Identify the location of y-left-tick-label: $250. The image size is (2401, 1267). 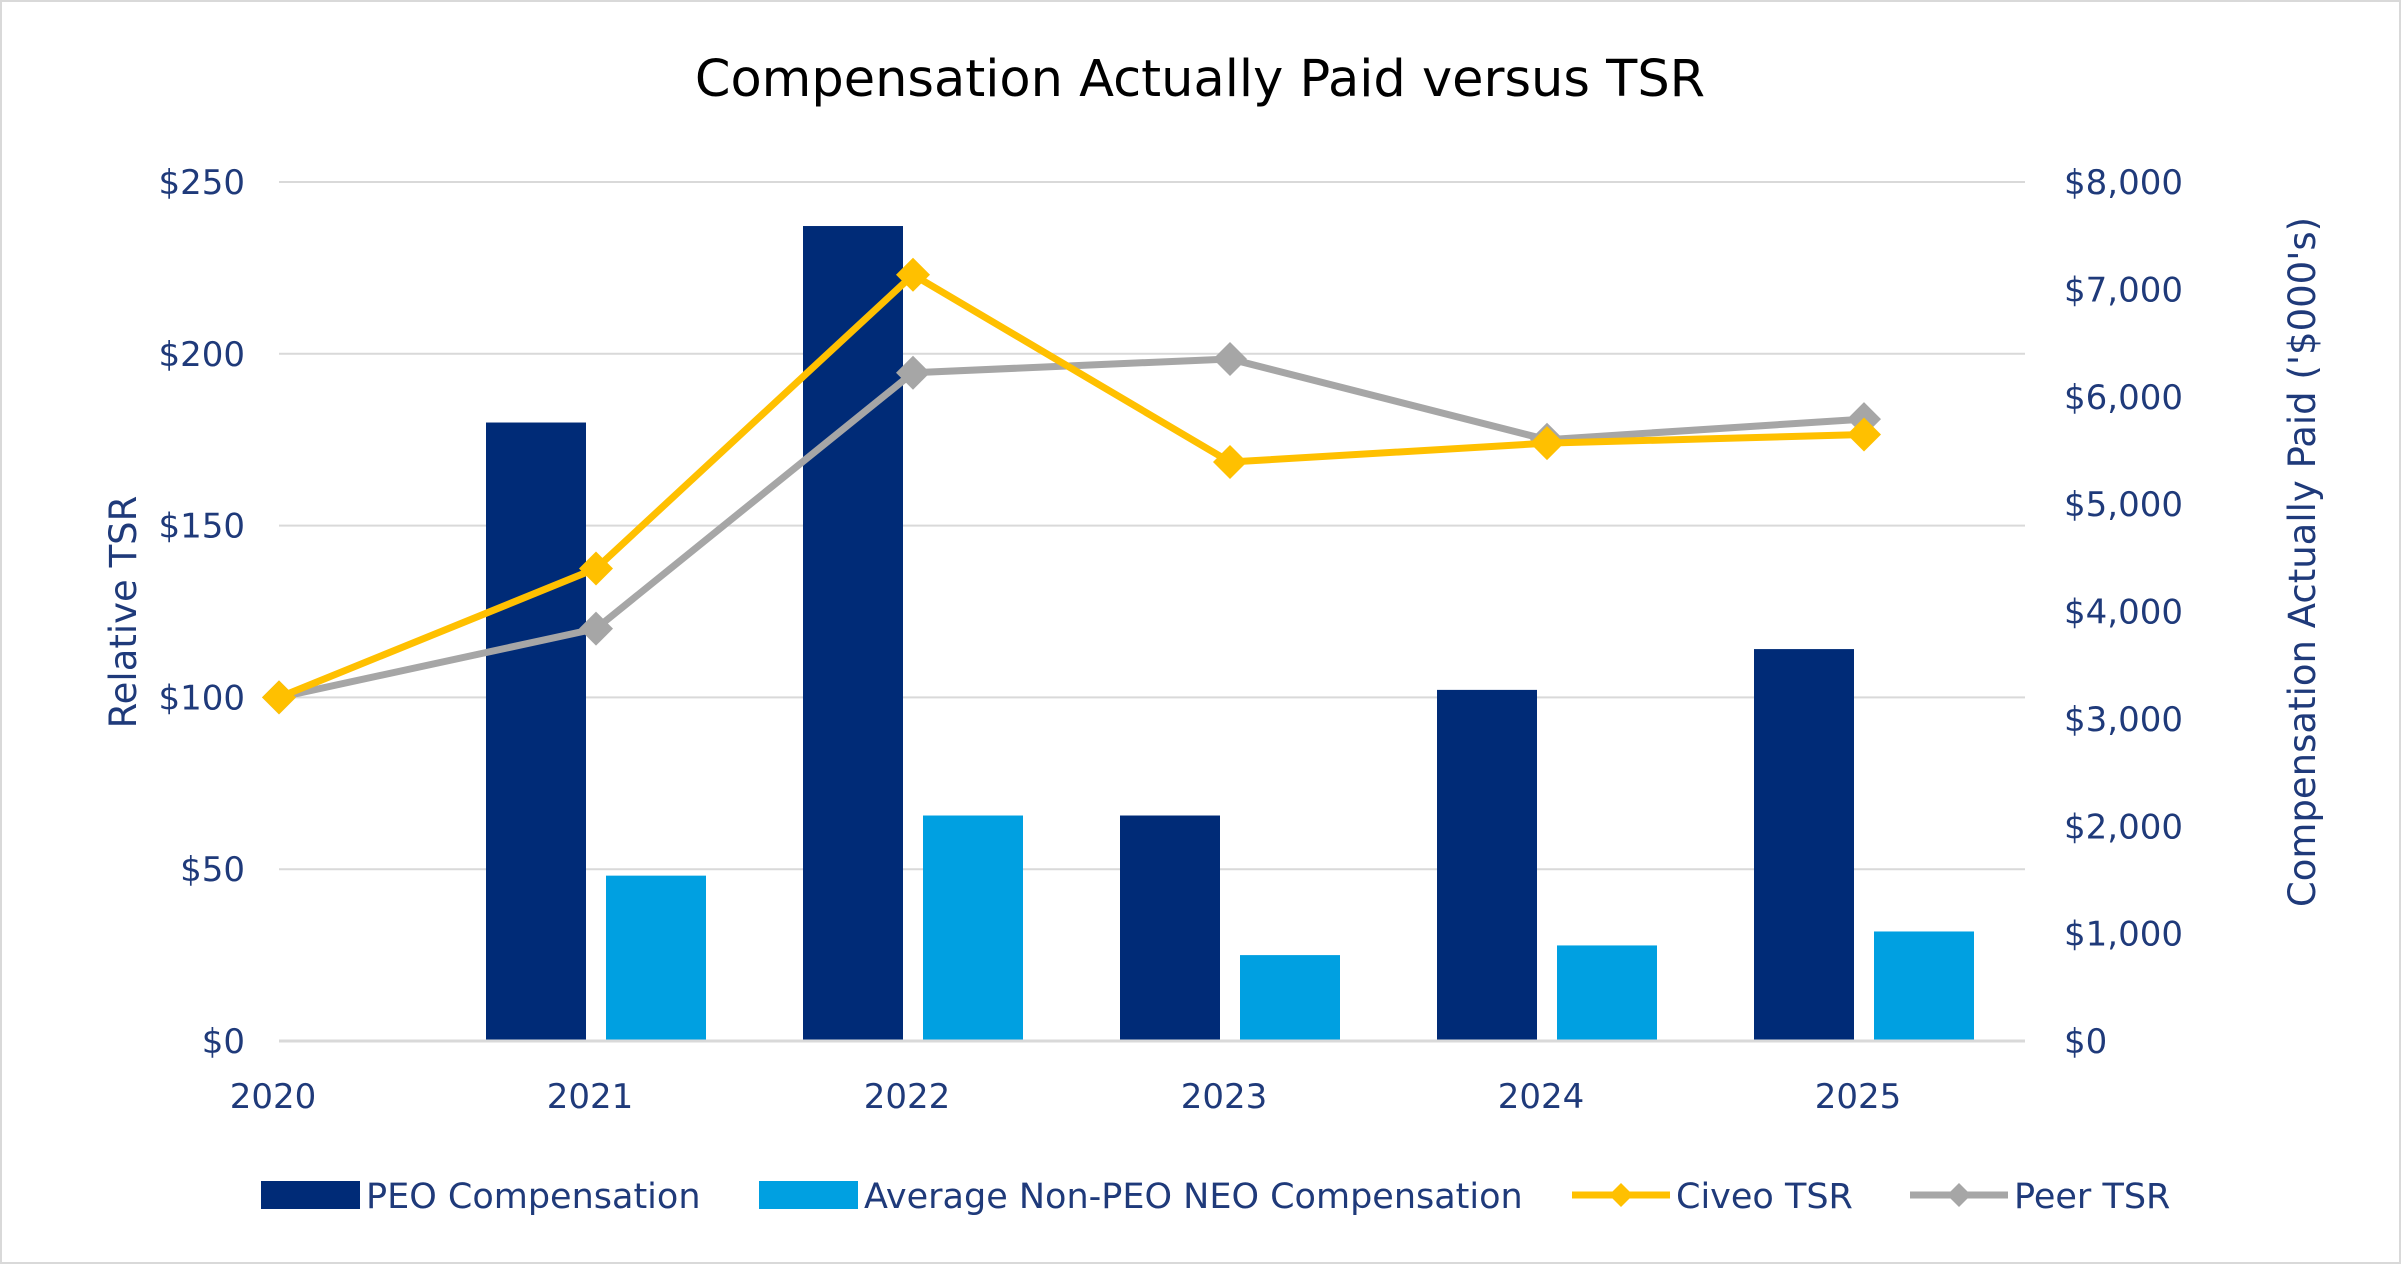
(201, 183).